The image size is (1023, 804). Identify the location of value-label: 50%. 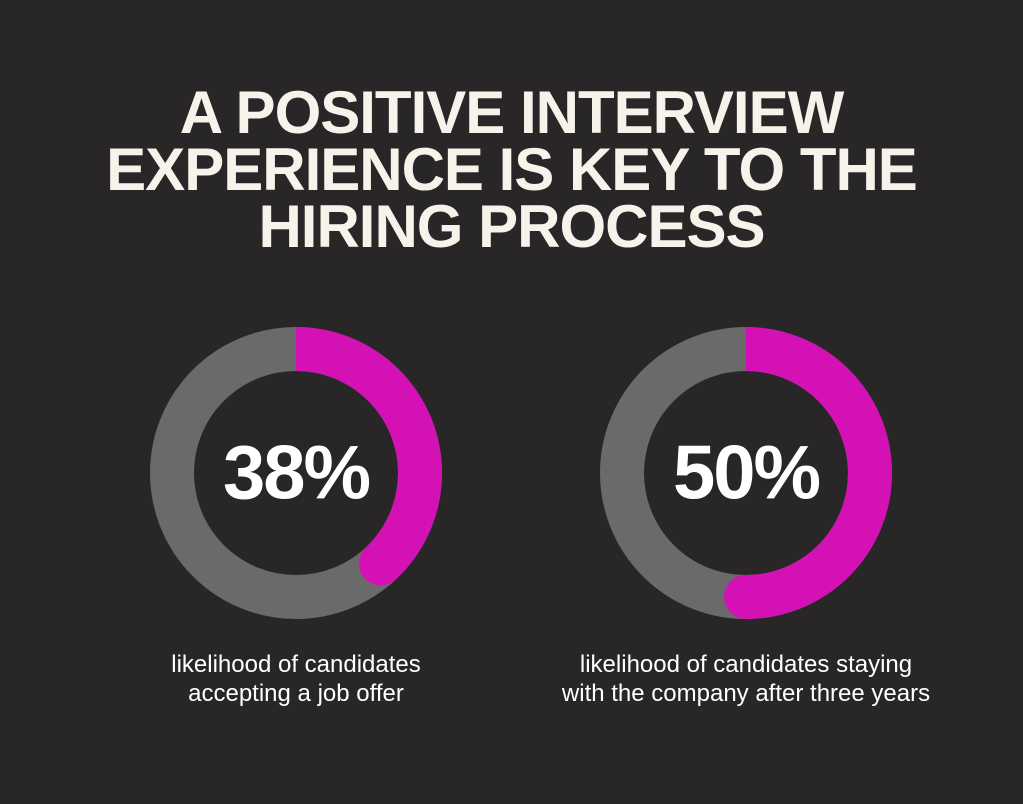
(746, 473).